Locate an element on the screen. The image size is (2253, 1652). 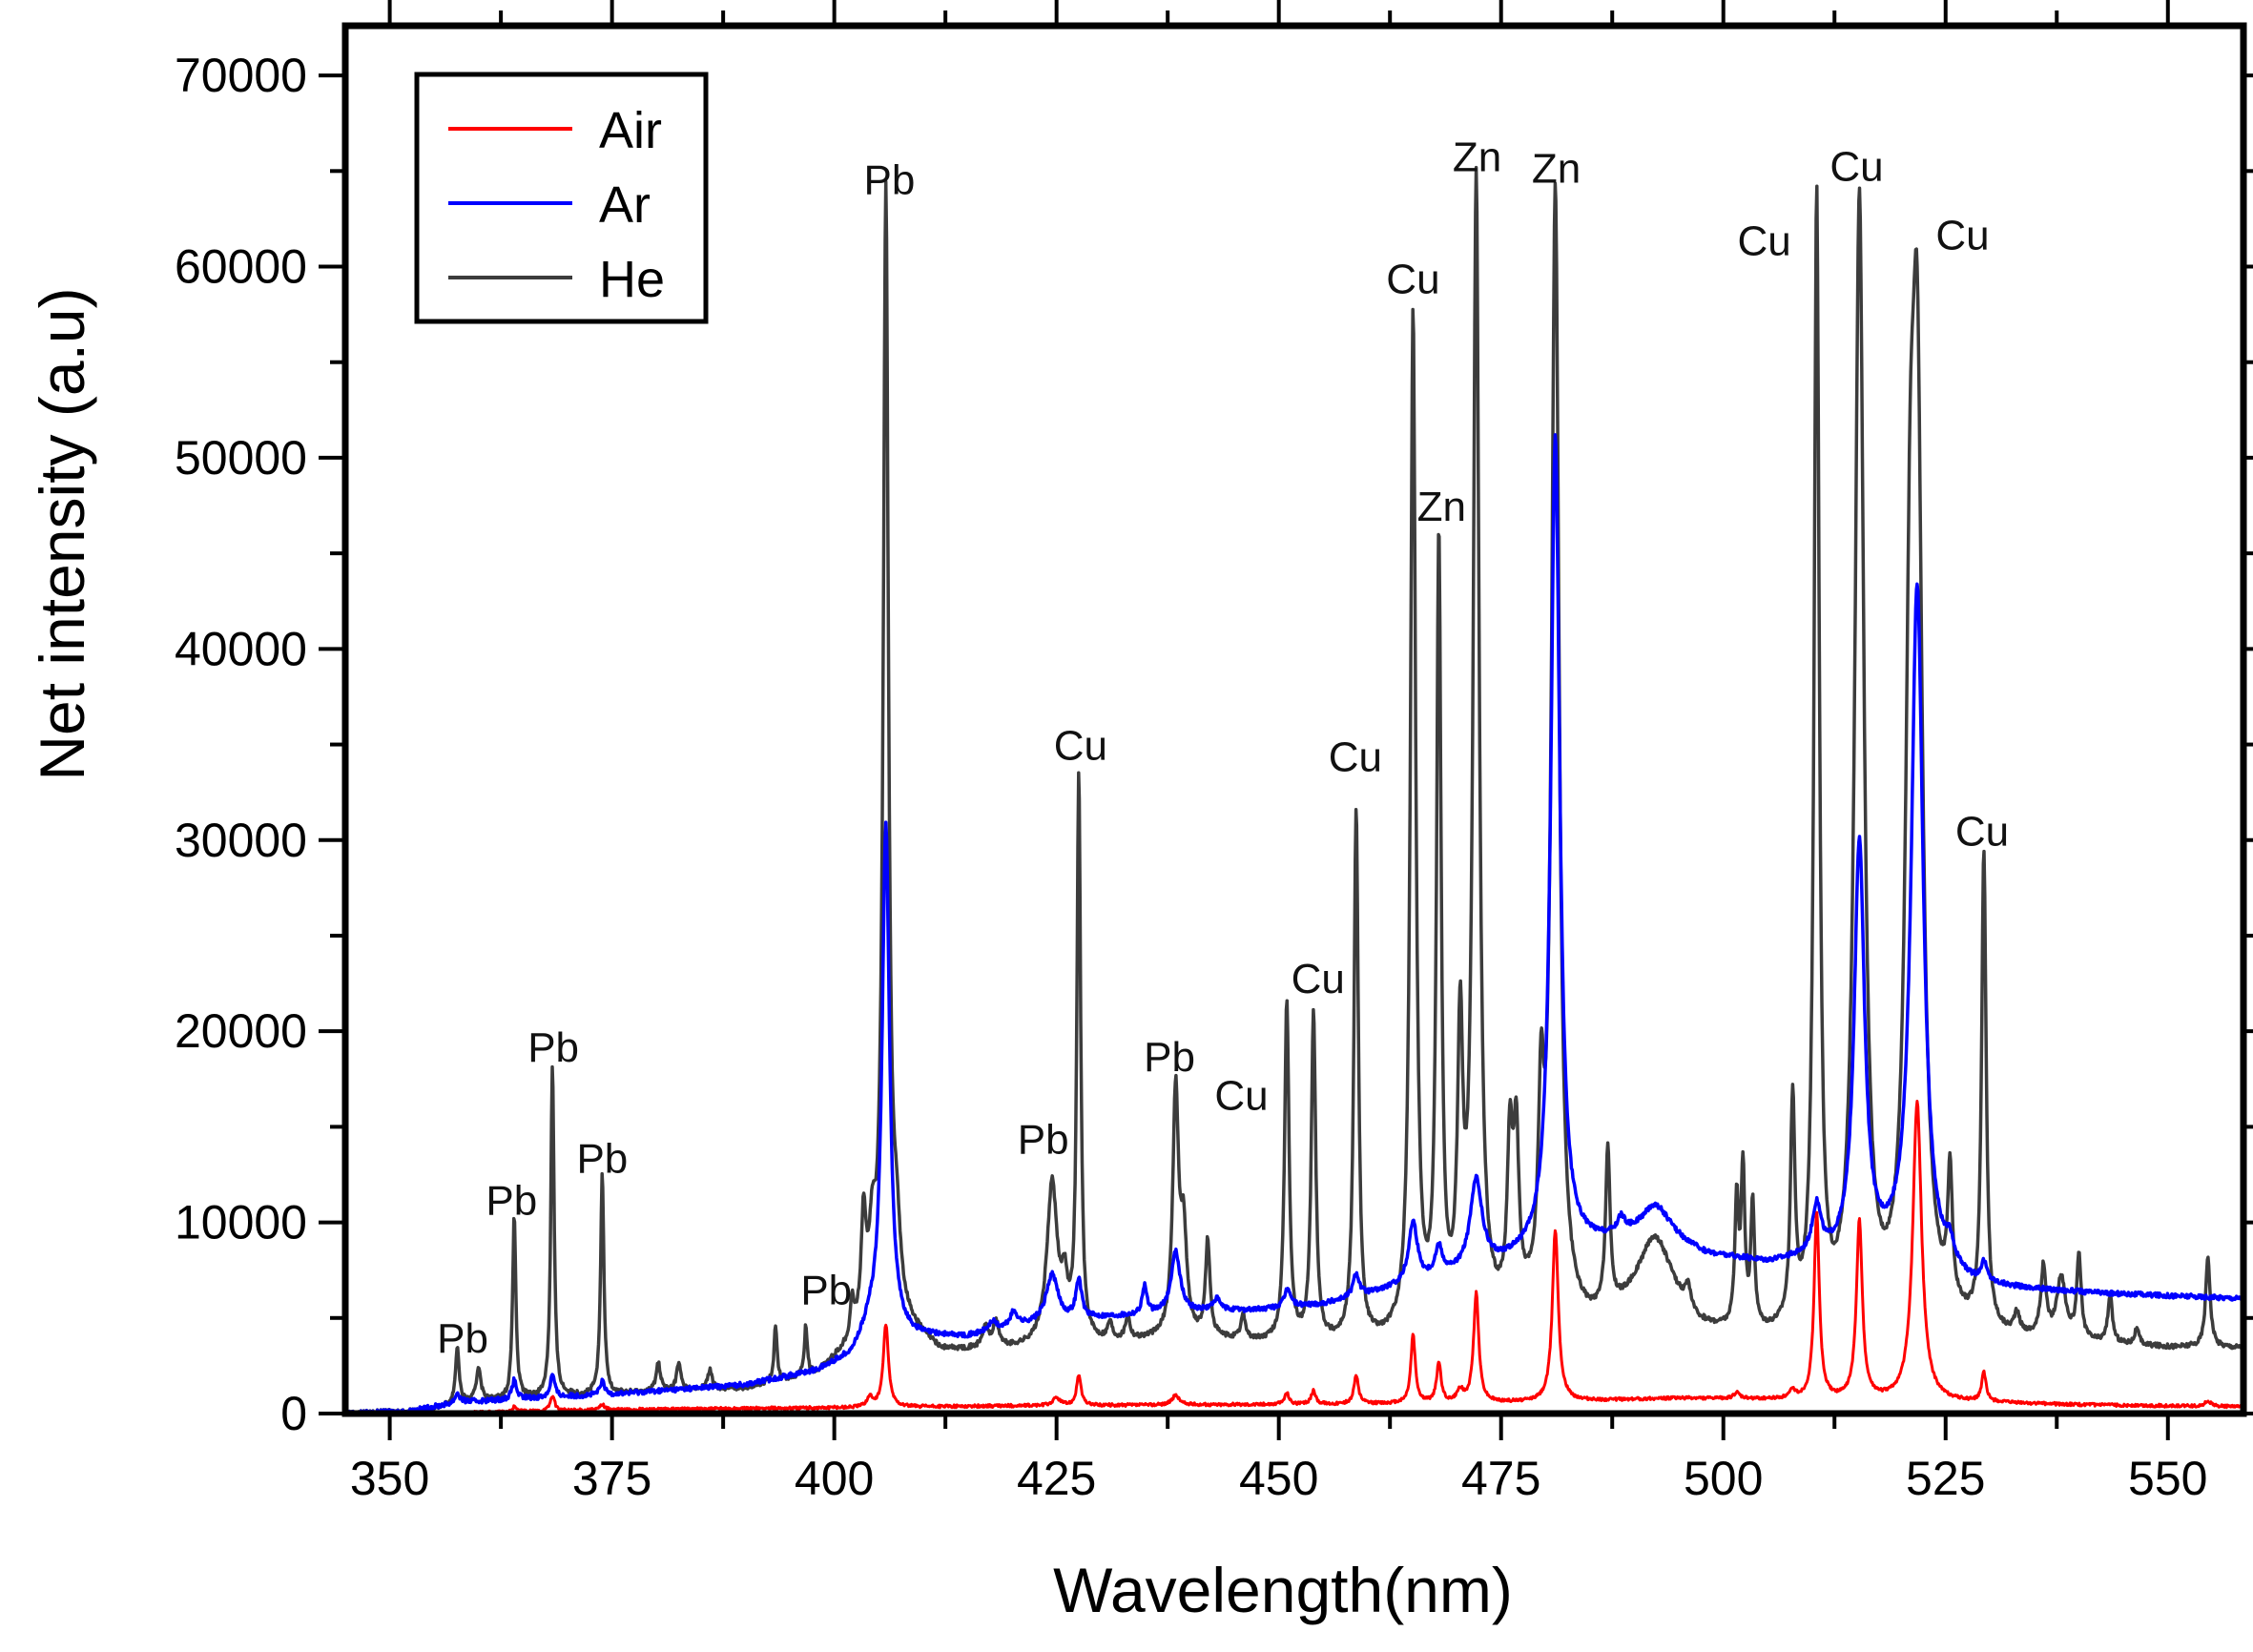
x-tick-label: 350 is located at coordinates (389, 1478).